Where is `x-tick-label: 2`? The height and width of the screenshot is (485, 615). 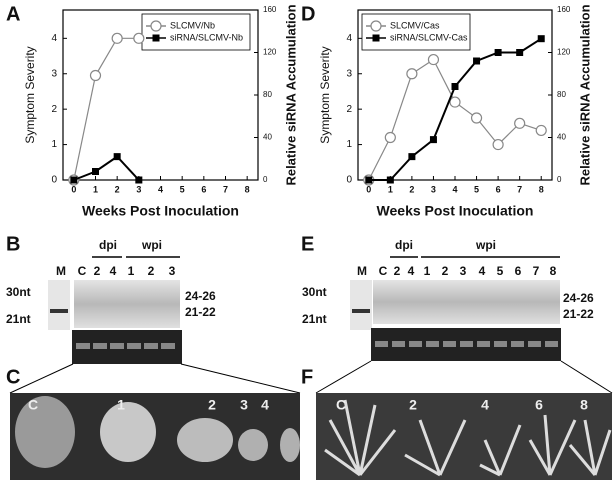
x-tick-label: 2 is located at coordinates (117, 189).